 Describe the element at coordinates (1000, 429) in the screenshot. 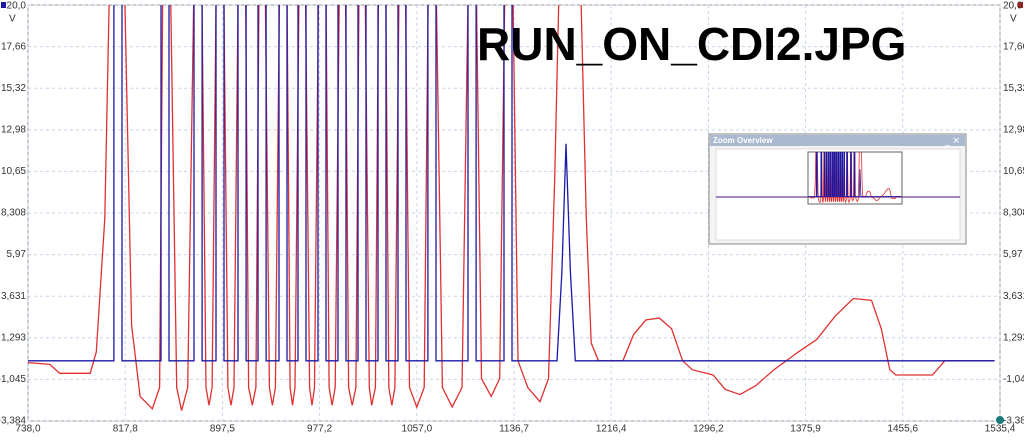

I see `x-tick-label: 1535,4` at that location.